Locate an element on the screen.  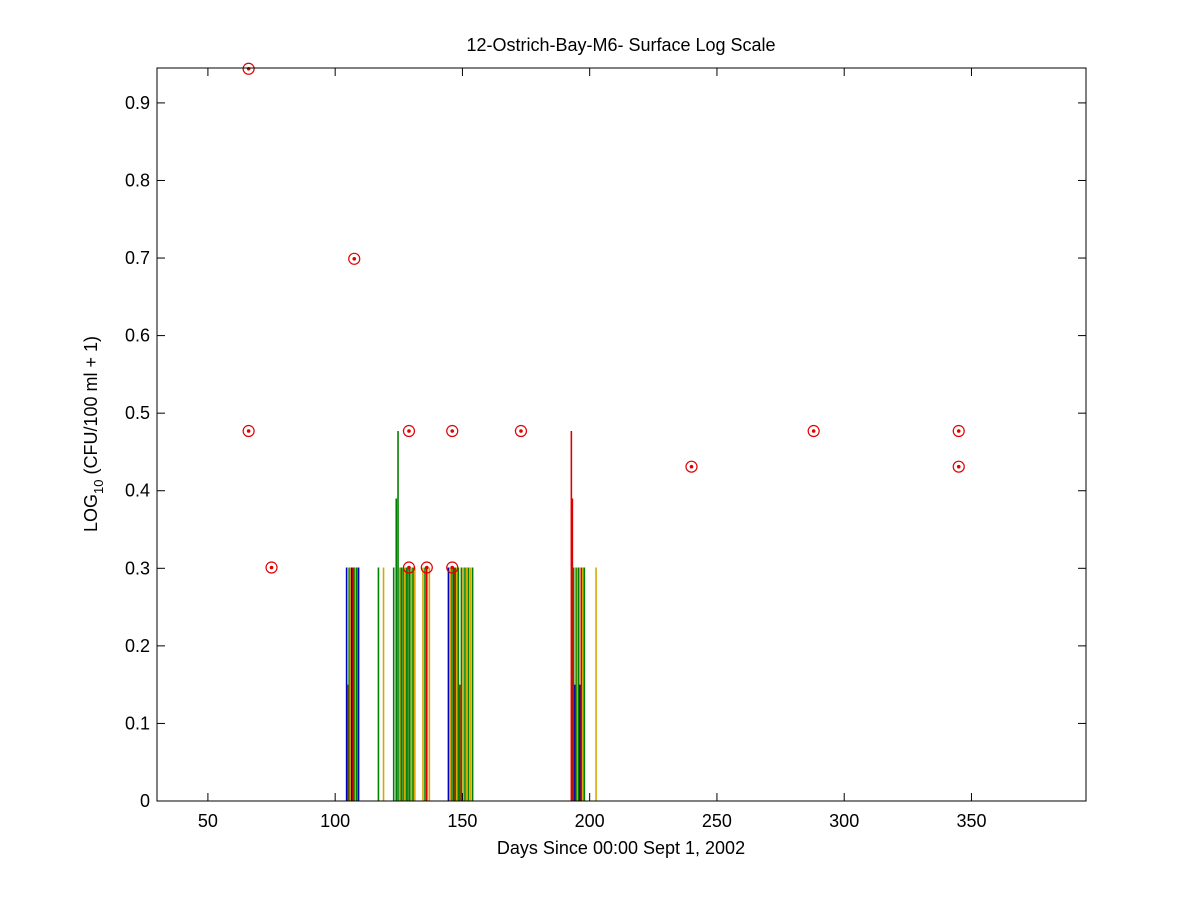
x-tick-label-4: 250 is located at coordinates (717, 821).